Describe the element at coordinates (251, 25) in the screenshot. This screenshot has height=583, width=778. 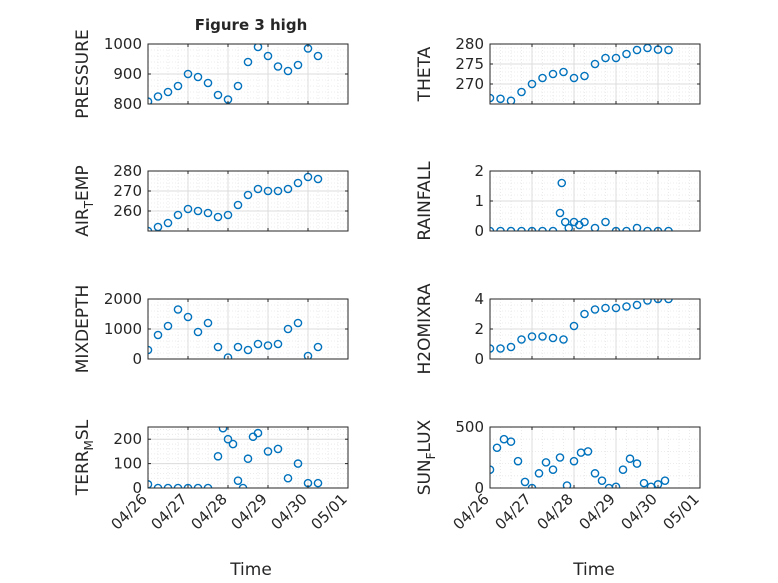
I see `figure-title: Figure 3 high` at that location.